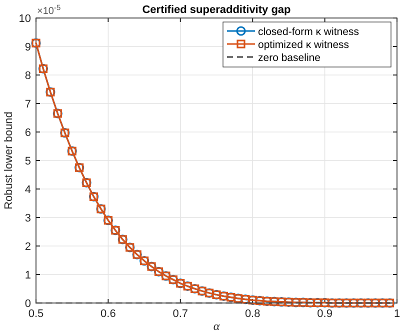 The image size is (400, 336). Describe the element at coordinates (27, 76) in the screenshot. I see `y-tick-label: 8` at that location.